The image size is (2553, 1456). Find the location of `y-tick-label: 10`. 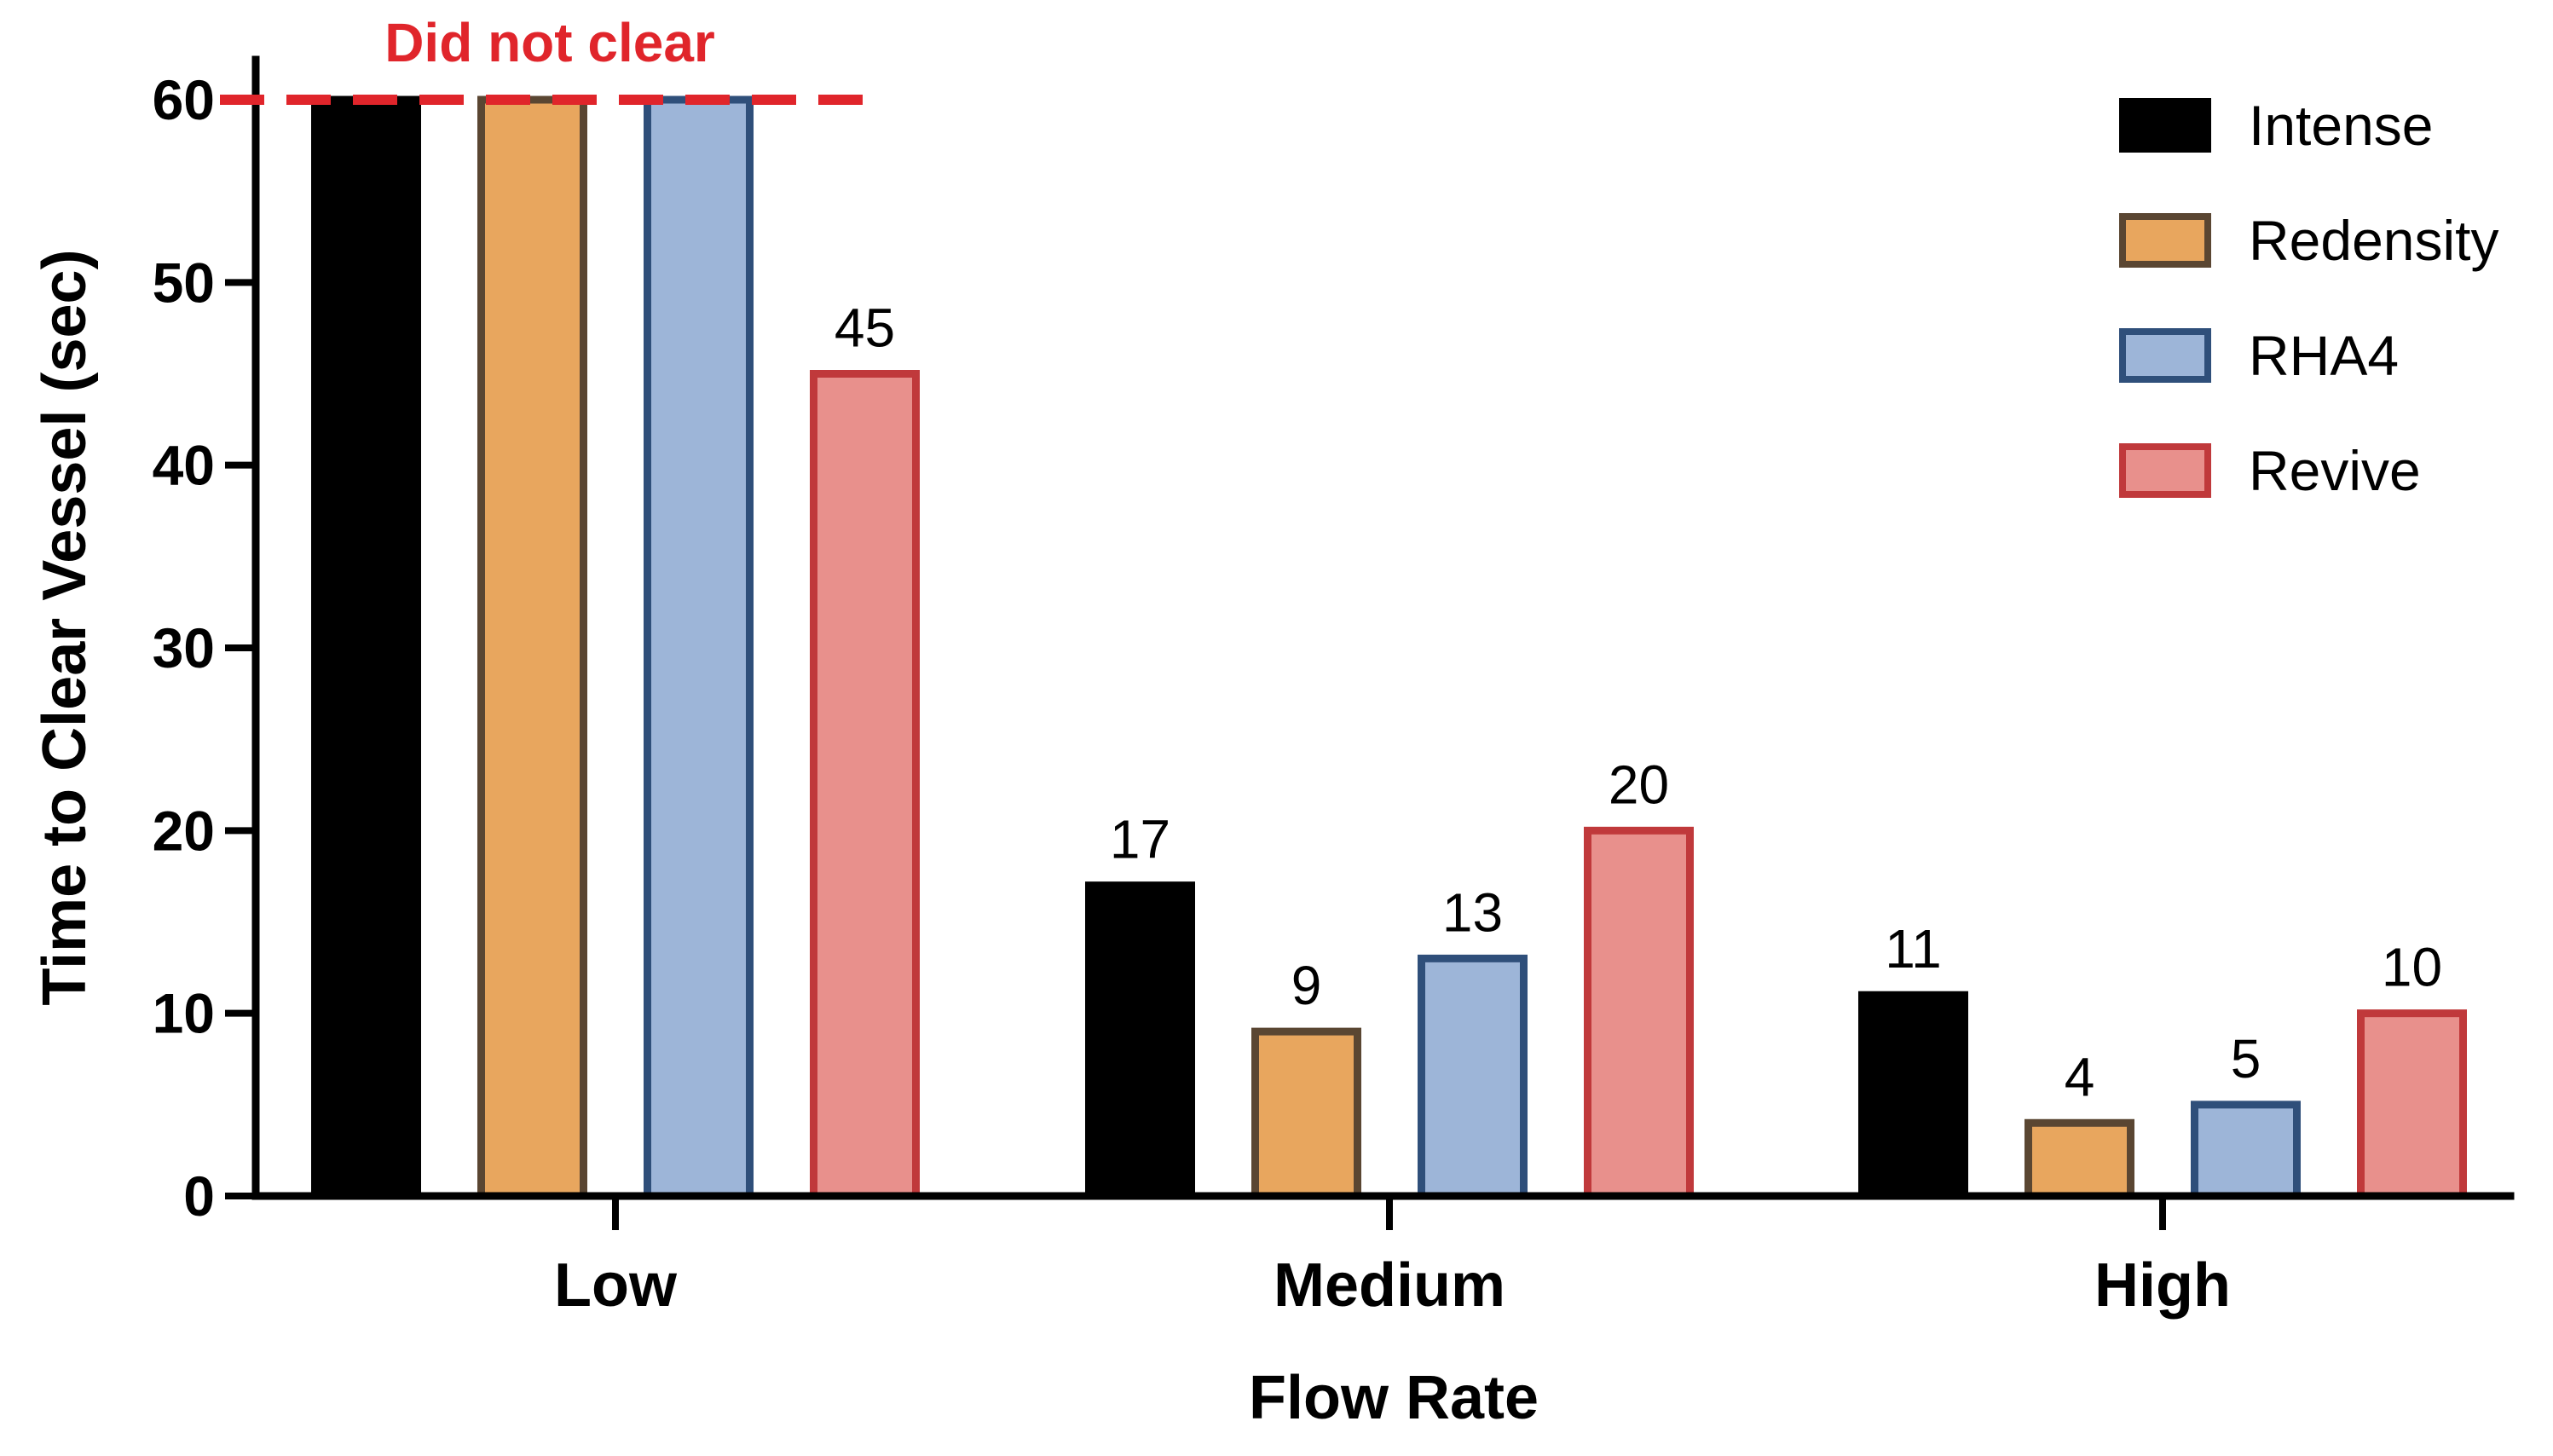

y-tick-label: 10 is located at coordinates (184, 1013).